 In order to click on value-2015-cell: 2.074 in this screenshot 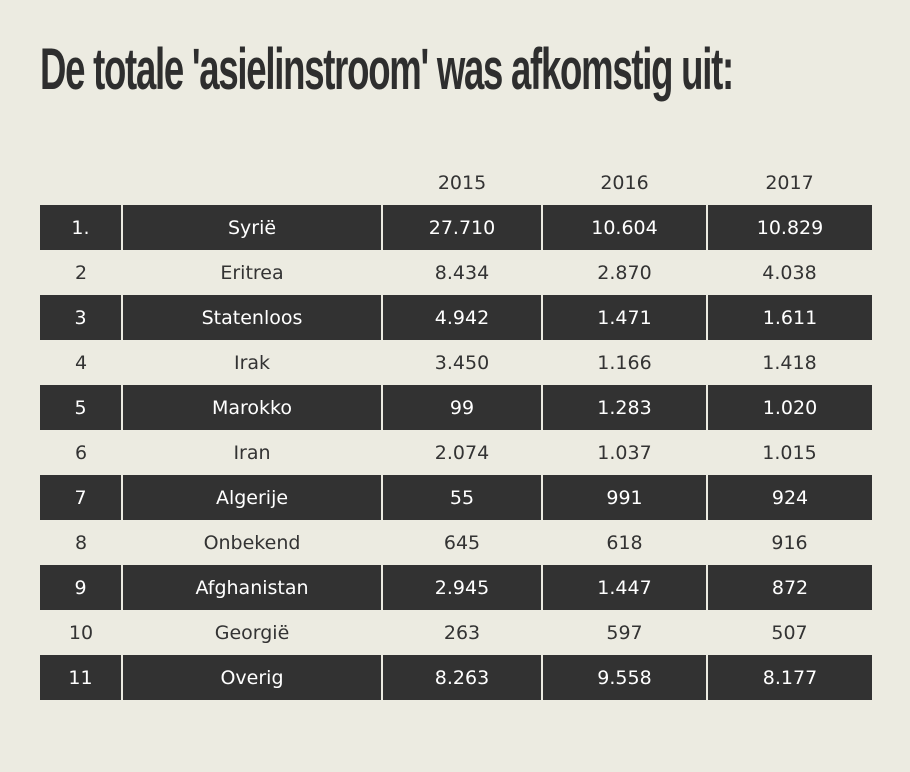, I will do `click(462, 452)`.